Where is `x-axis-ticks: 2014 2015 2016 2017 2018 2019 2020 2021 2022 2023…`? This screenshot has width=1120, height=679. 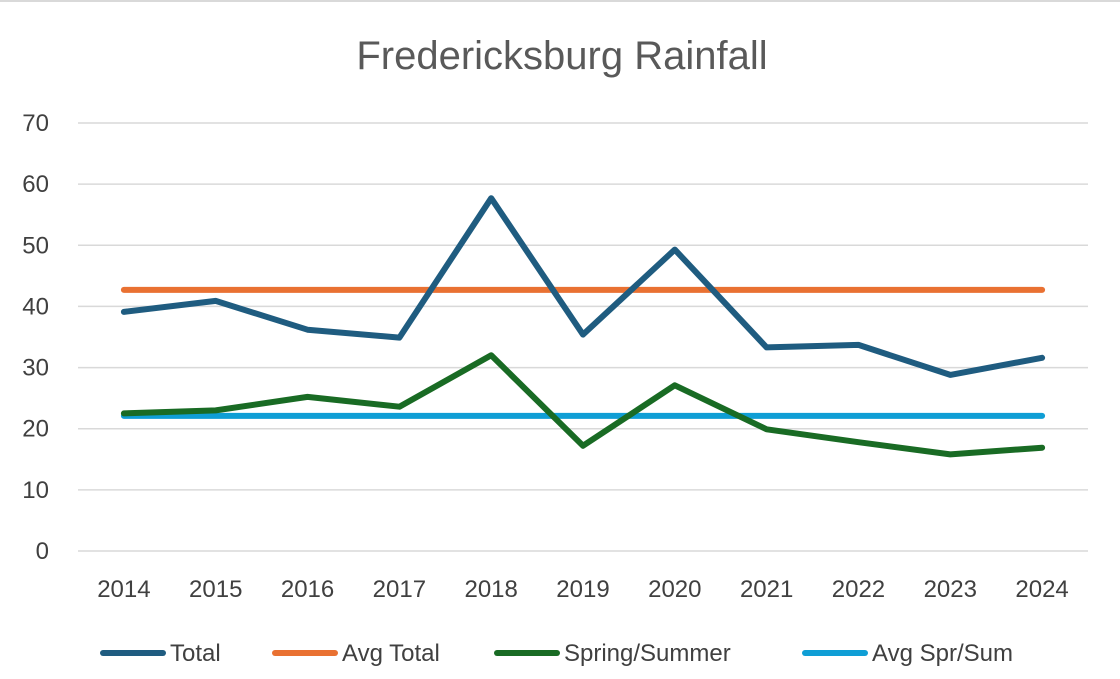
x-axis-ticks: 2014 2015 2016 2017 2018 2019 2020 2021 2022 2023… is located at coordinates (583, 589).